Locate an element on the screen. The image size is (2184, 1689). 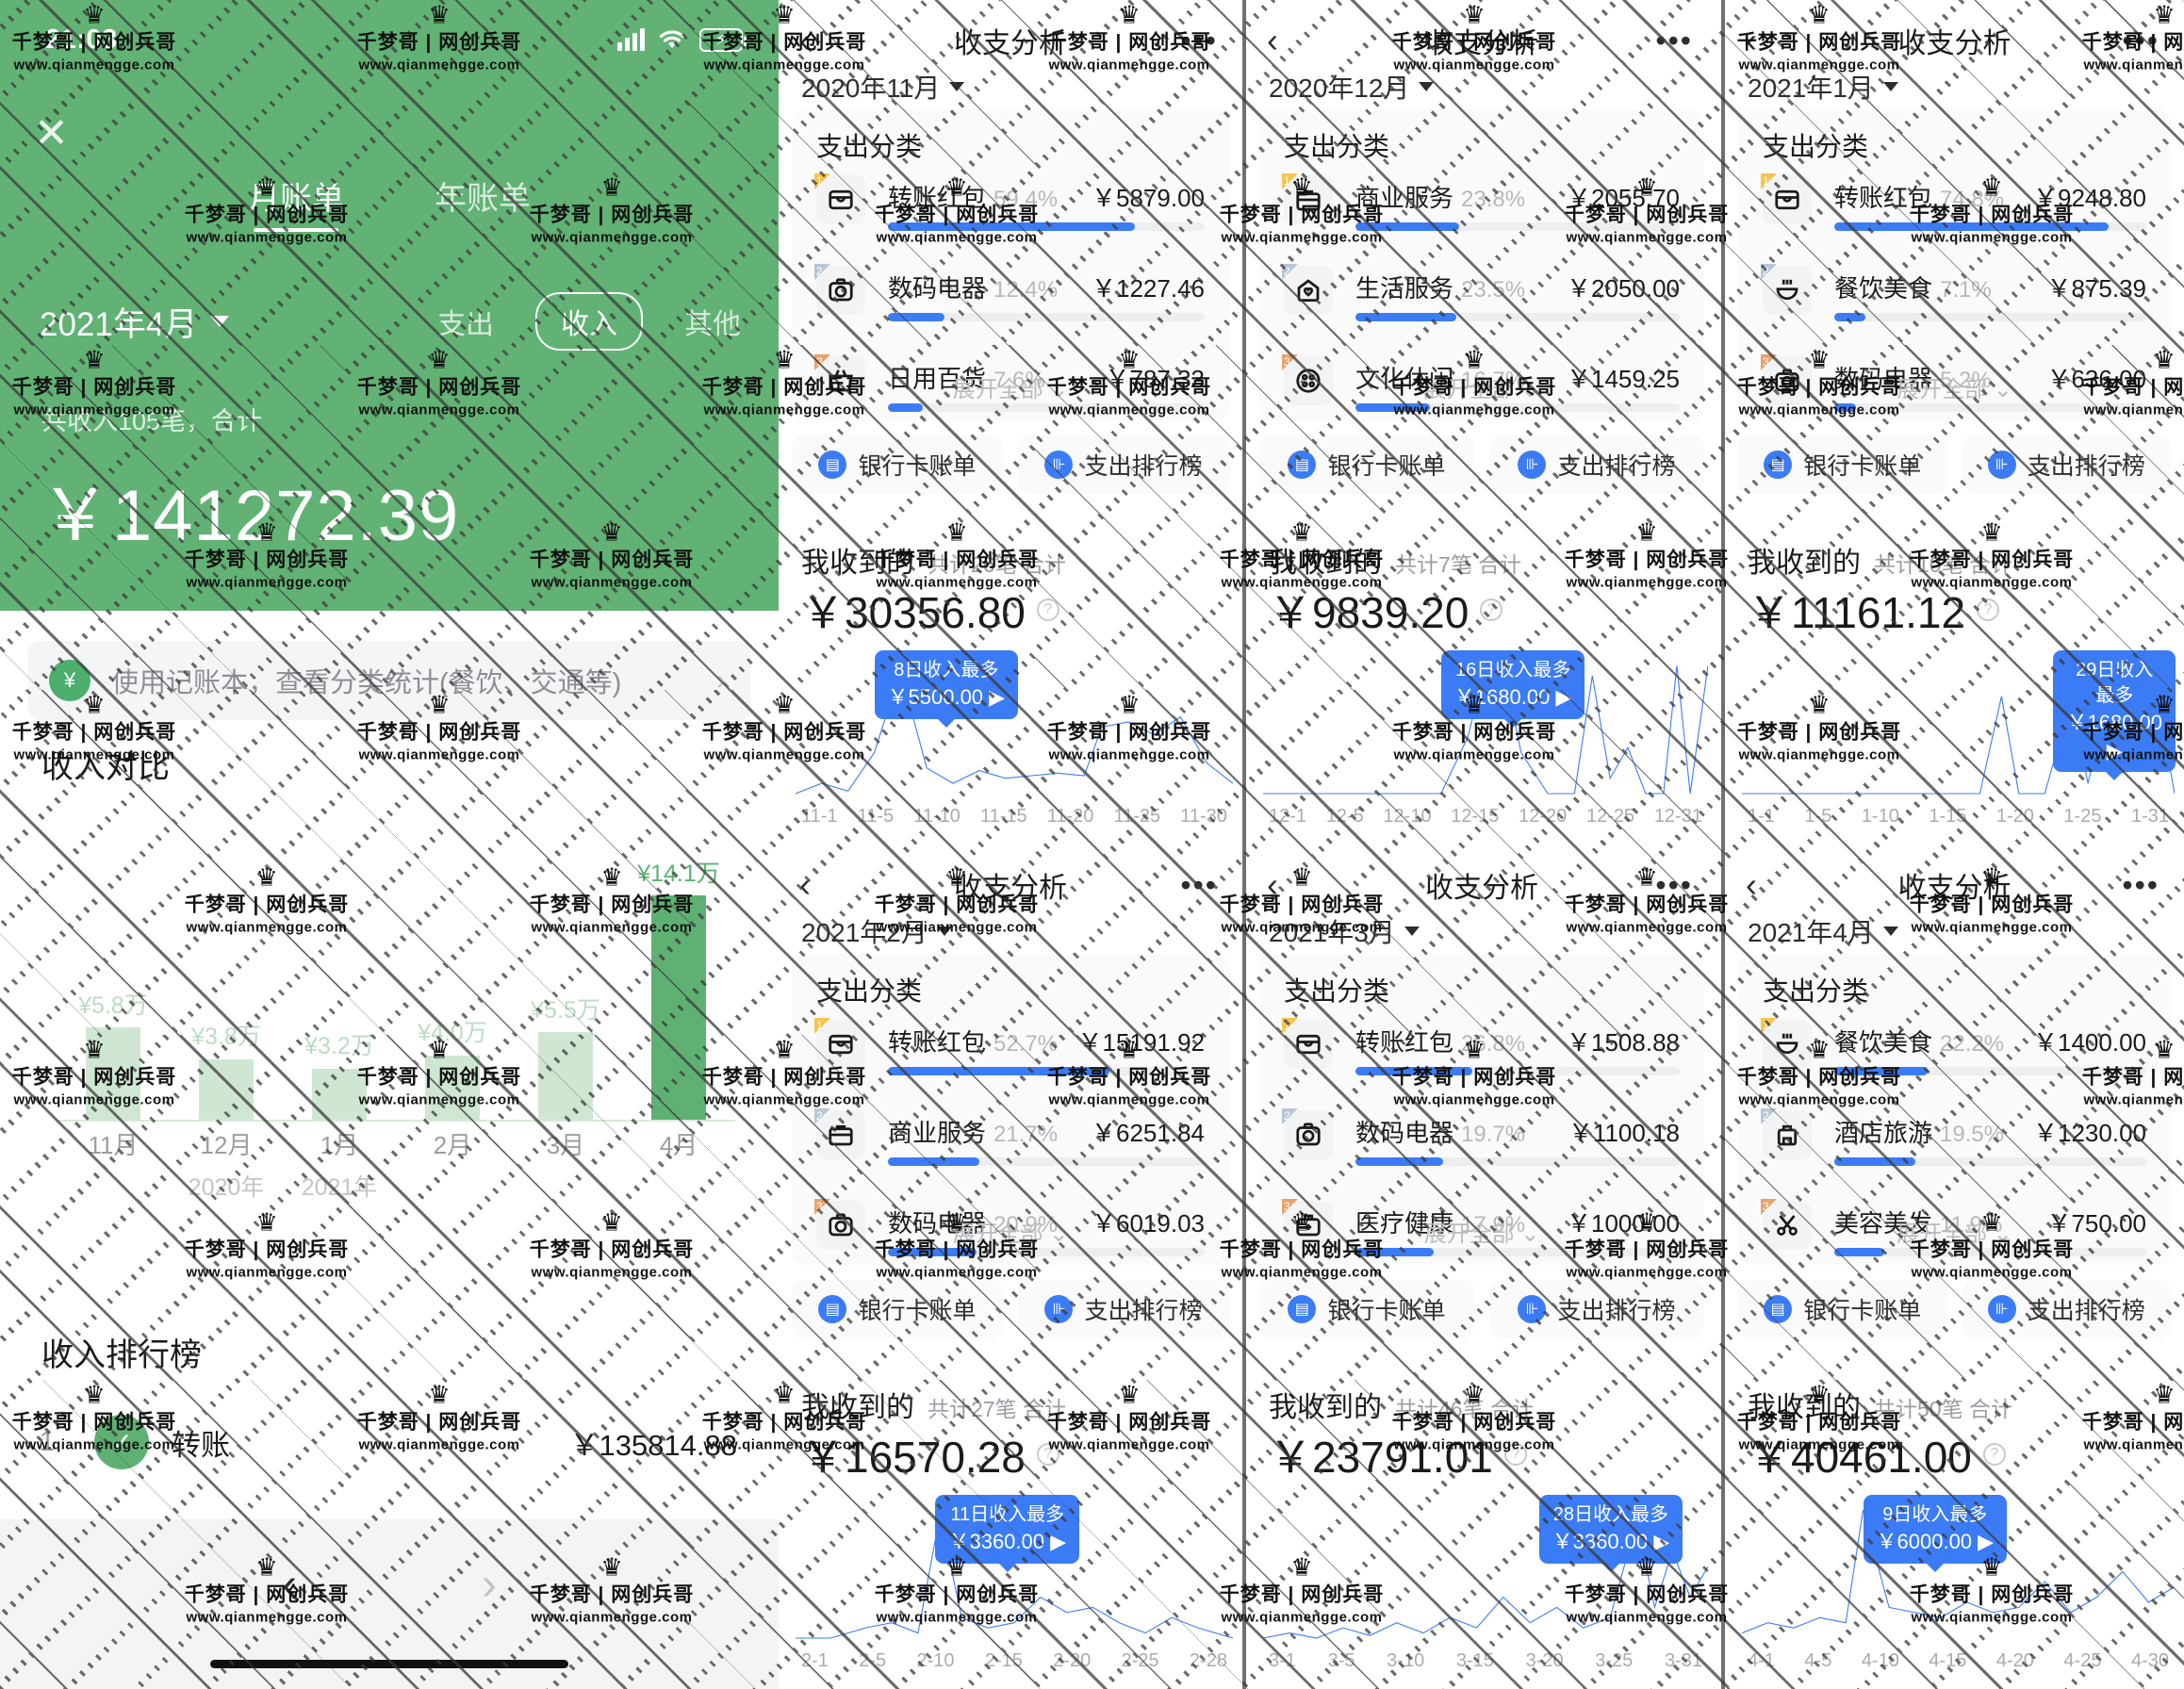
expense-category-row: 2 数码电器 12.4% ￥1227.46 is located at coordinates (1009, 302).